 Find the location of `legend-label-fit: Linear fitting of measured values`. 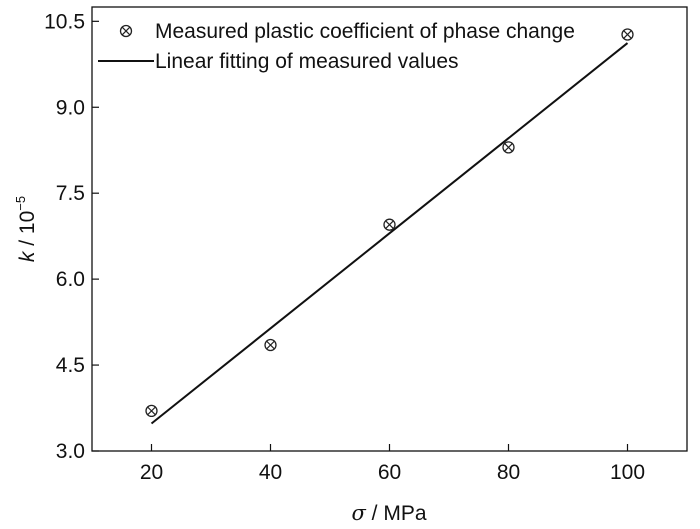

legend-label-fit: Linear fitting of measured values is located at coordinates (307, 61).